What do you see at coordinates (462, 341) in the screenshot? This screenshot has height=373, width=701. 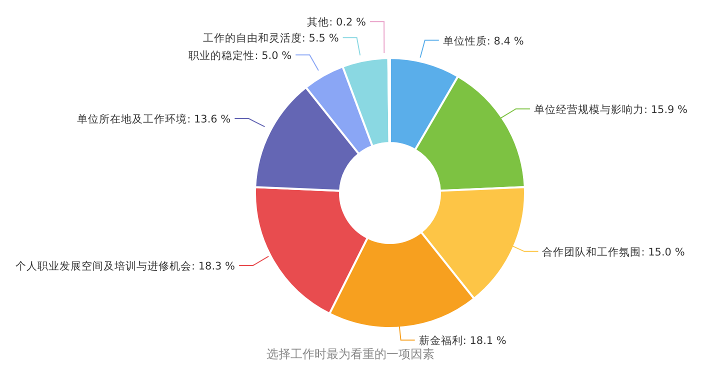 I see `slice-label: 薪金福利: 18.1 %` at bounding box center [462, 341].